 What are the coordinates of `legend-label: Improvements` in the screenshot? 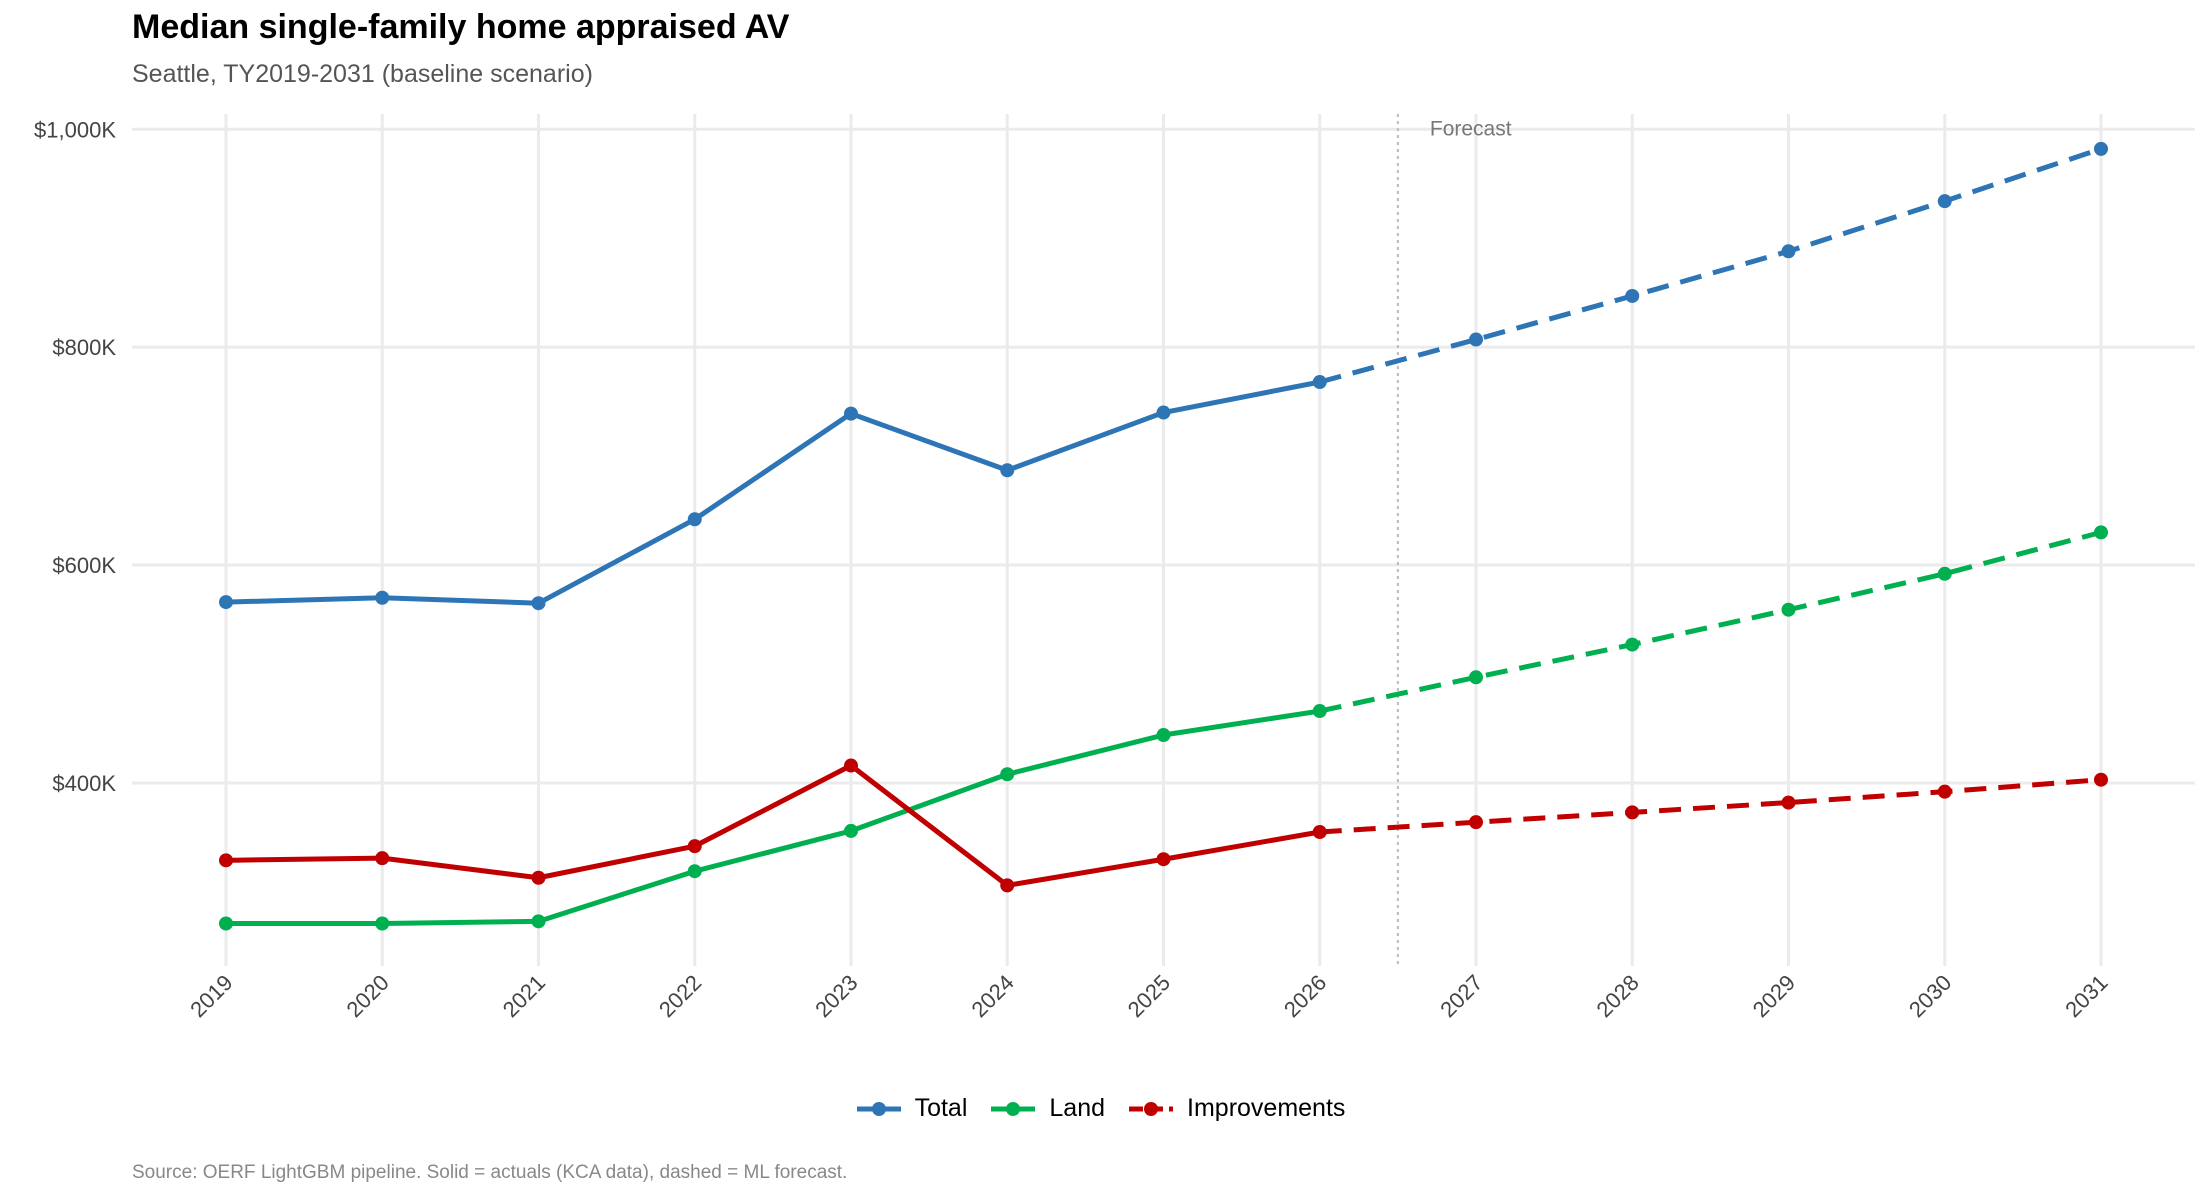 It's located at (1266, 1108).